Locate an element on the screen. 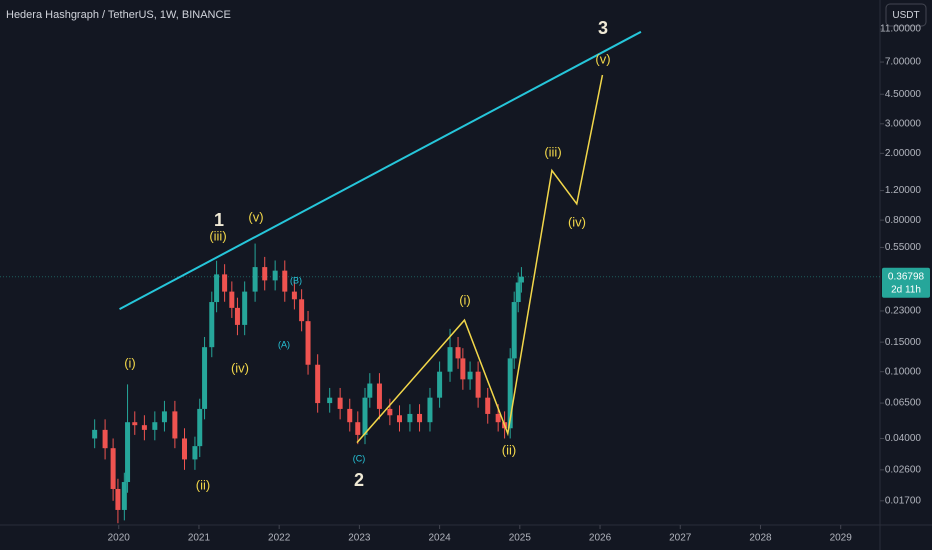  x-tick-label: 2022 is located at coordinates (279, 538).